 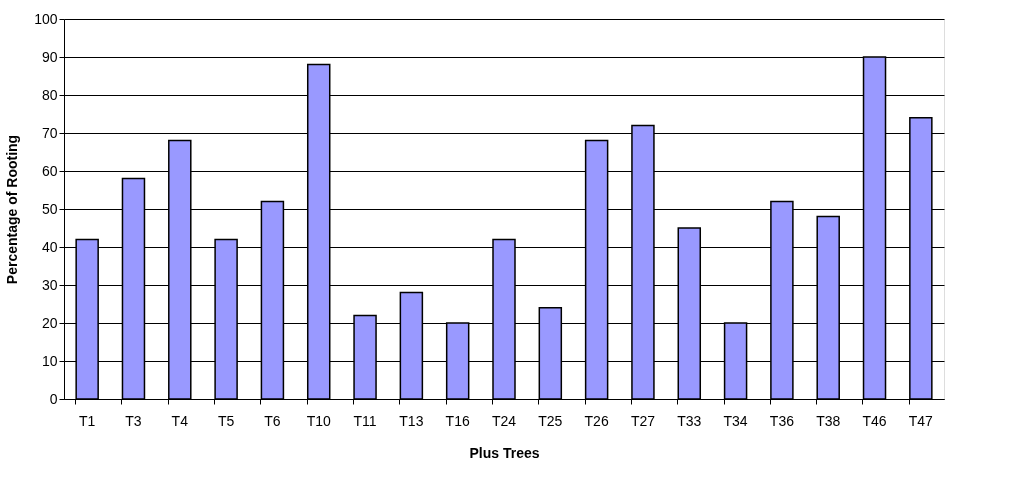 I want to click on y-tick-label: 60, so click(x=49, y=170).